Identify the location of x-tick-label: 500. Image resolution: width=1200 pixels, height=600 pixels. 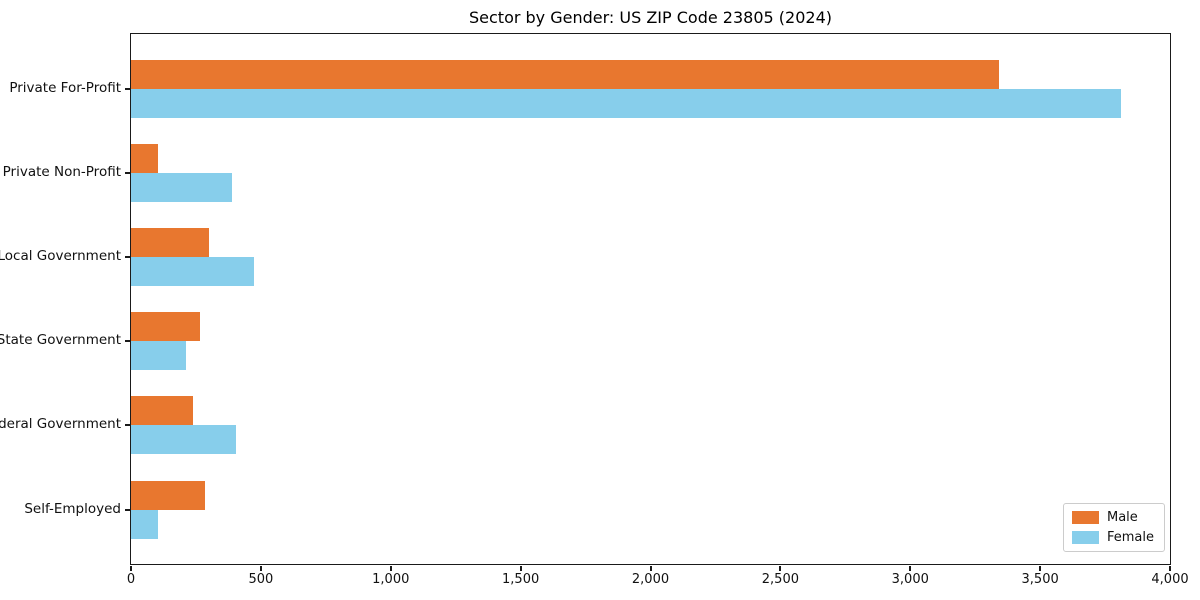
(261, 579).